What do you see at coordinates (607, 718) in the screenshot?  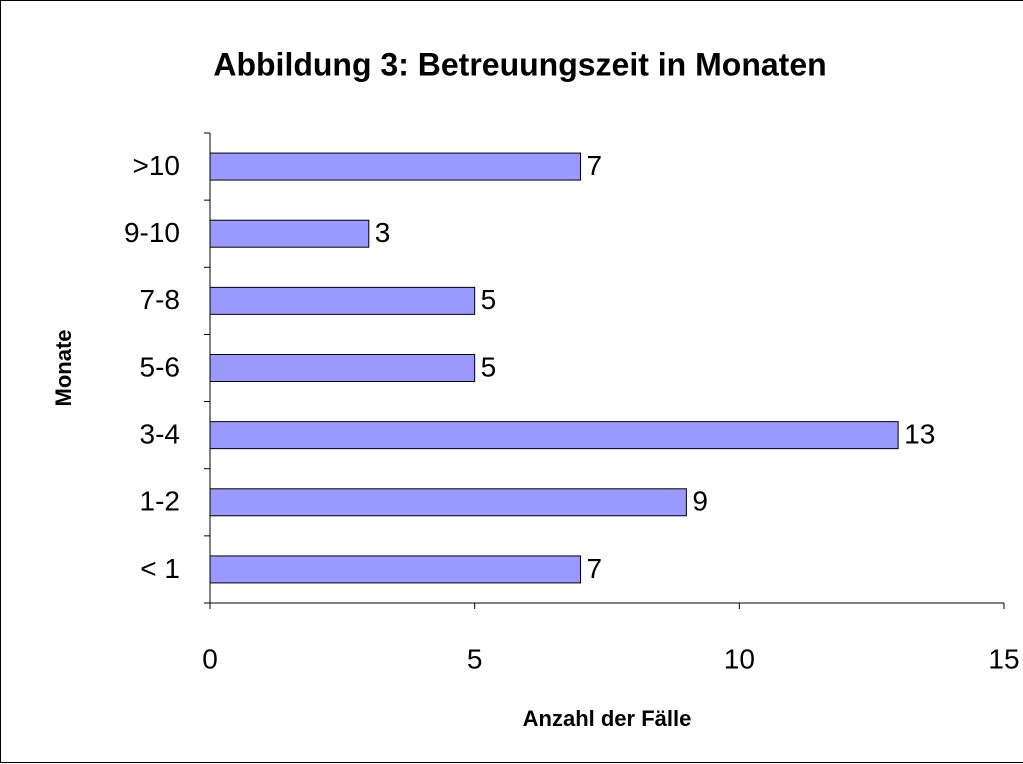 I see `x-axis-label: Anzahl der Fälle` at bounding box center [607, 718].